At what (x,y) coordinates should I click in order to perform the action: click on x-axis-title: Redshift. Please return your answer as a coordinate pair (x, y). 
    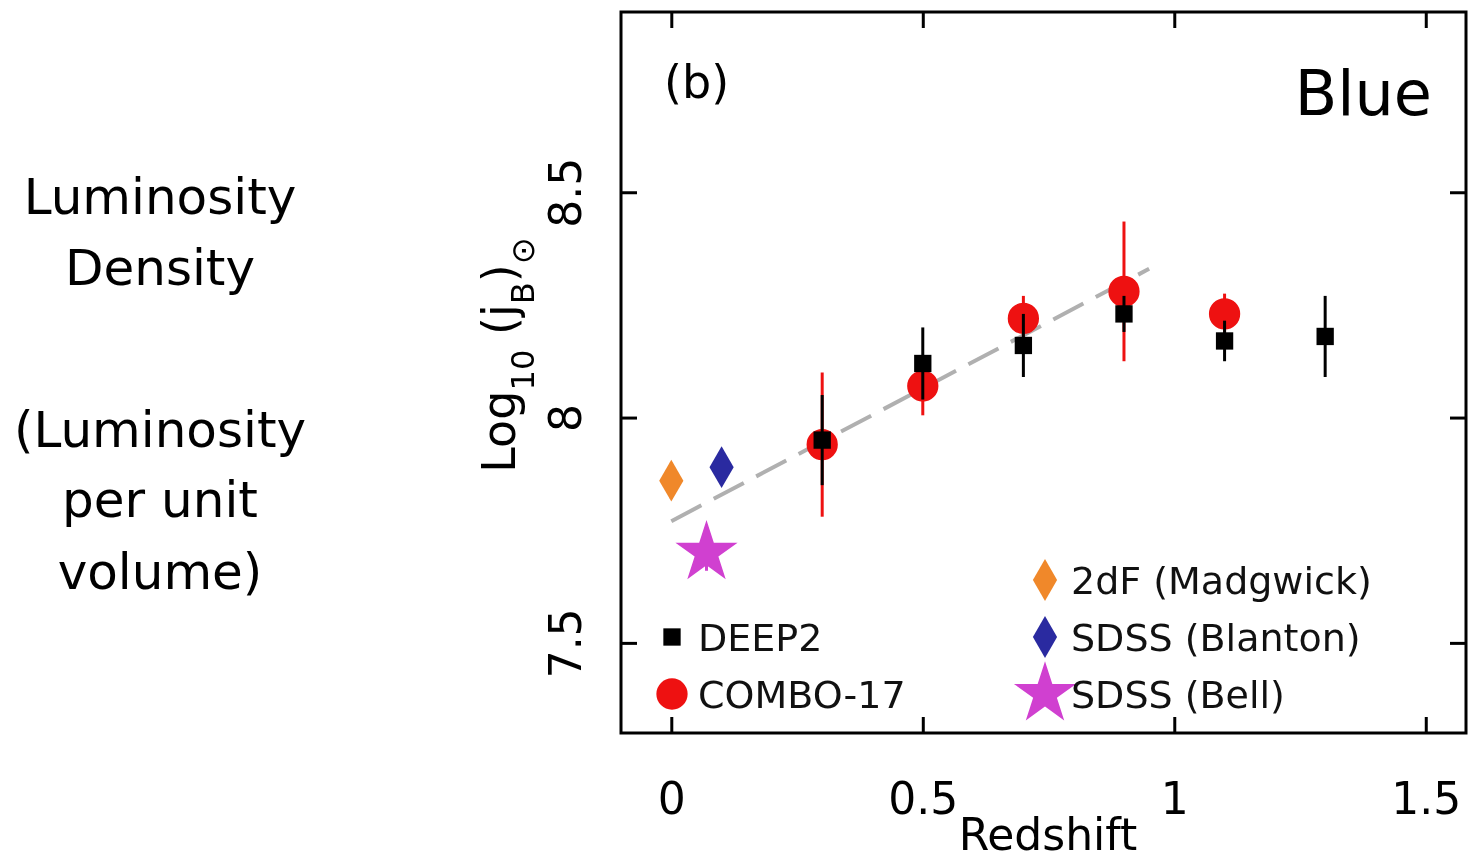
    Looking at the image, I should click on (1048, 832).